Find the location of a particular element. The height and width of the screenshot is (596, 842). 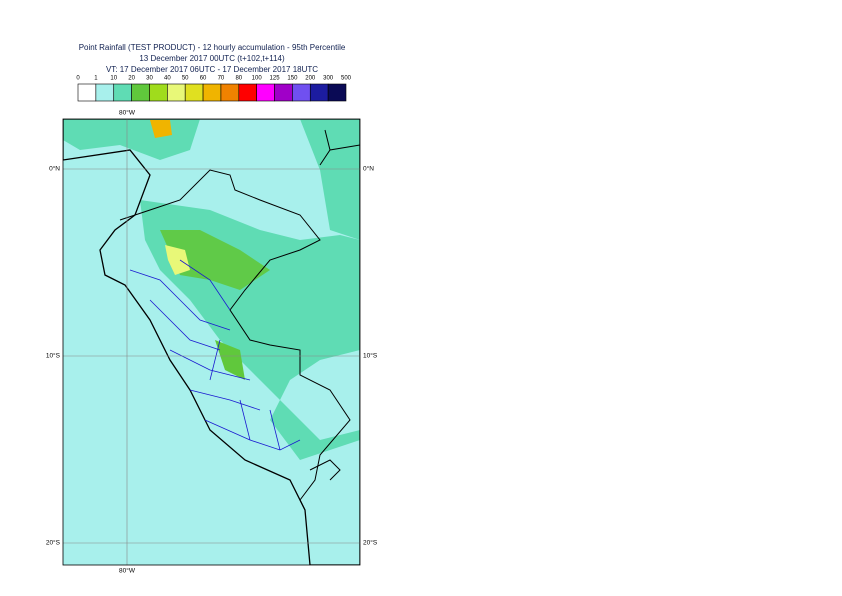

legend-label: 10 is located at coordinates (113, 79).